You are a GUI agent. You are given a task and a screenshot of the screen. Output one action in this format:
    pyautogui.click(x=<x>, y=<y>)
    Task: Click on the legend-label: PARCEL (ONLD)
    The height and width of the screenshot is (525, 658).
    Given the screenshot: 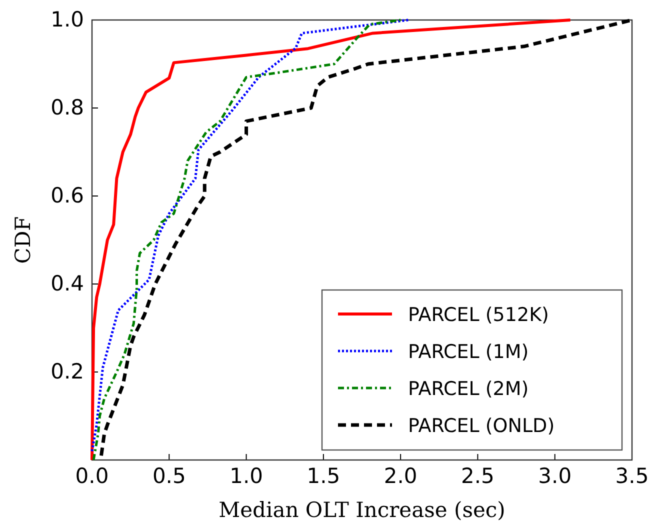 What is the action you would take?
    pyautogui.click(x=481, y=426)
    